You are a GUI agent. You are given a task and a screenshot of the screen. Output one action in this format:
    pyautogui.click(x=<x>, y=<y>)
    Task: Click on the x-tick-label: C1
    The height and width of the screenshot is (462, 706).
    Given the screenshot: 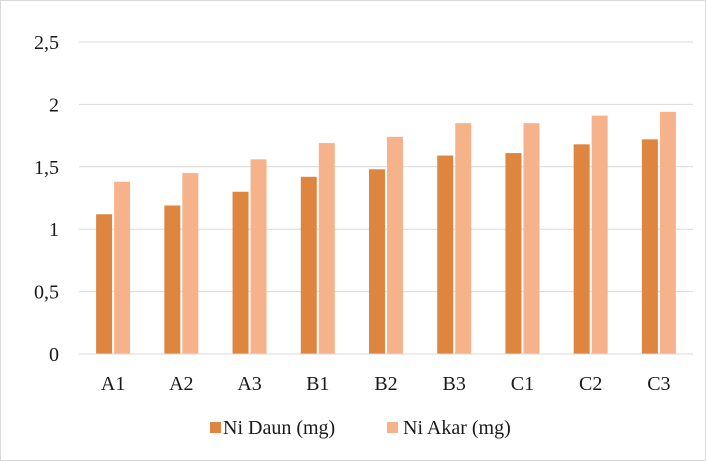 What is the action you would take?
    pyautogui.click(x=522, y=384)
    